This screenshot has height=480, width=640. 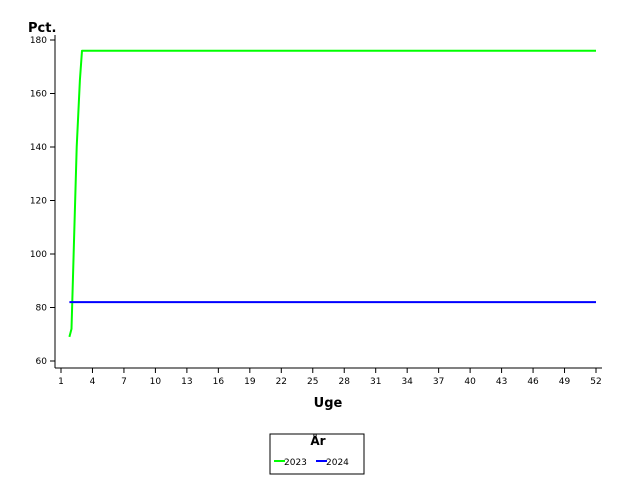 What do you see at coordinates (42, 28) in the screenshot?
I see `y-axis-title: Pct.` at bounding box center [42, 28].